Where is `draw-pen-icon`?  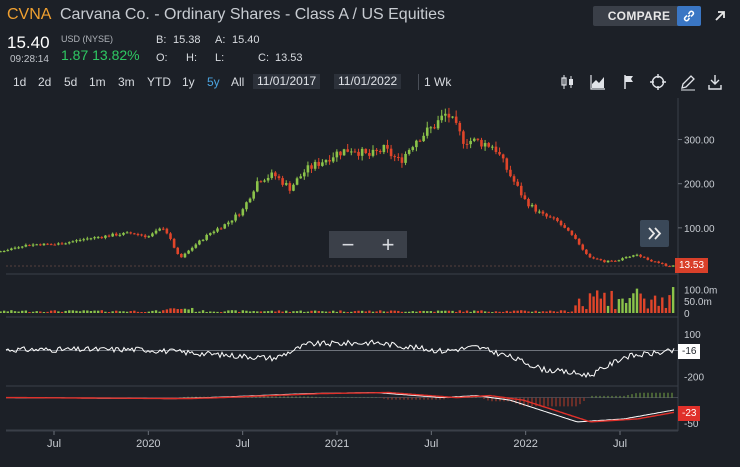 draw-pen-icon is located at coordinates (688, 82).